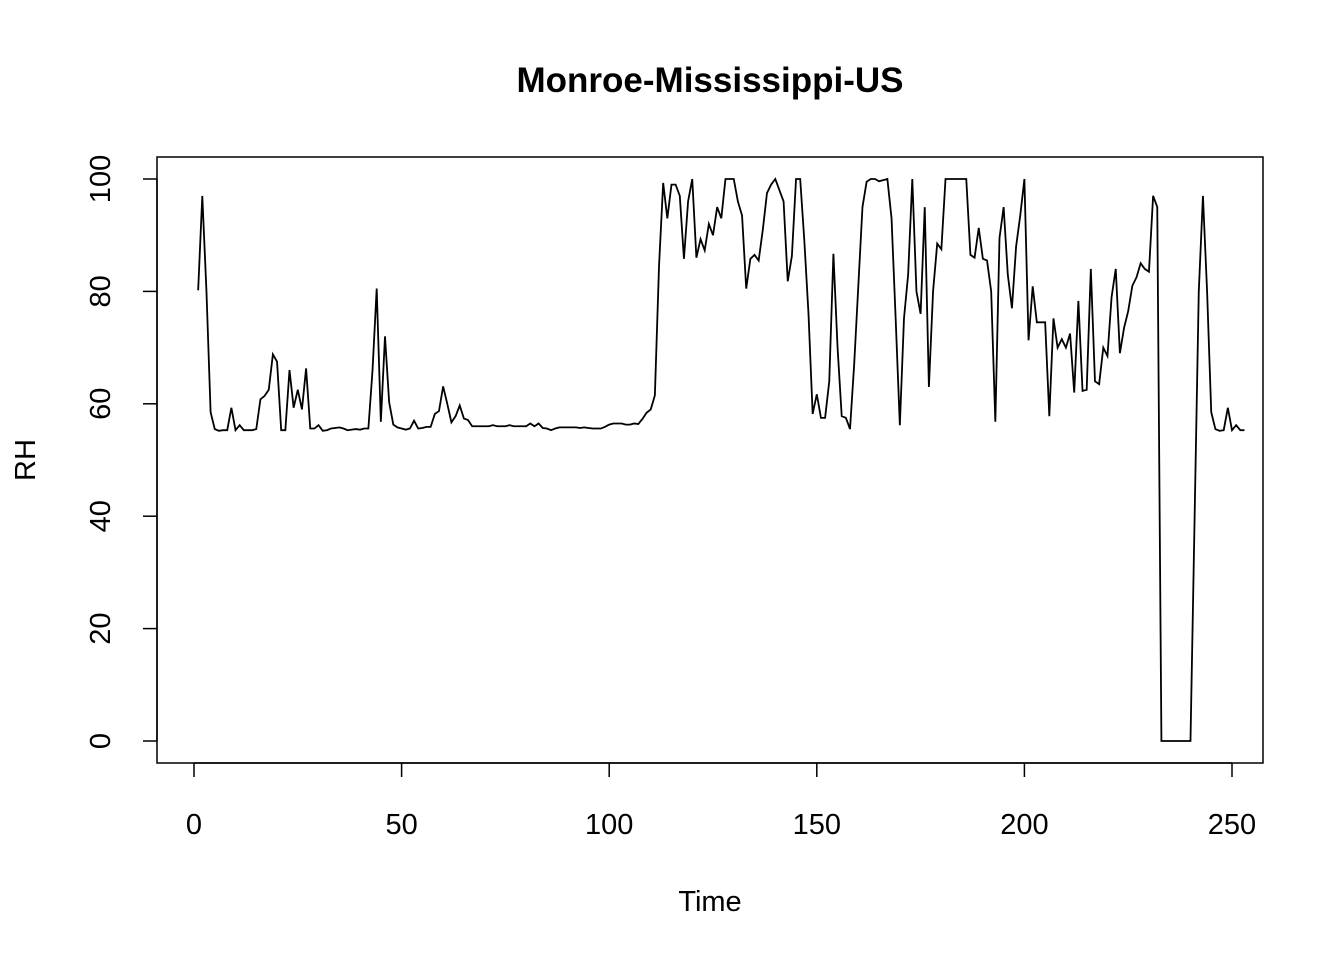 Image resolution: width=1344 pixels, height=960 pixels. Describe the element at coordinates (709, 902) in the screenshot. I see `x-axis-label: Time` at that location.